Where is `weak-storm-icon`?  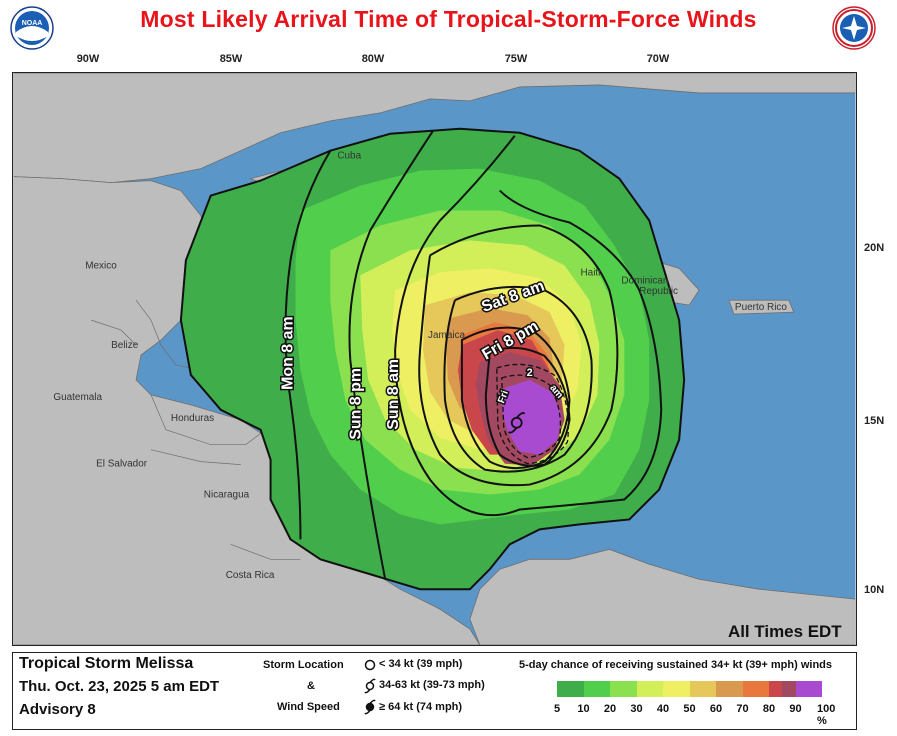
weak-storm-icon is located at coordinates (370, 665).